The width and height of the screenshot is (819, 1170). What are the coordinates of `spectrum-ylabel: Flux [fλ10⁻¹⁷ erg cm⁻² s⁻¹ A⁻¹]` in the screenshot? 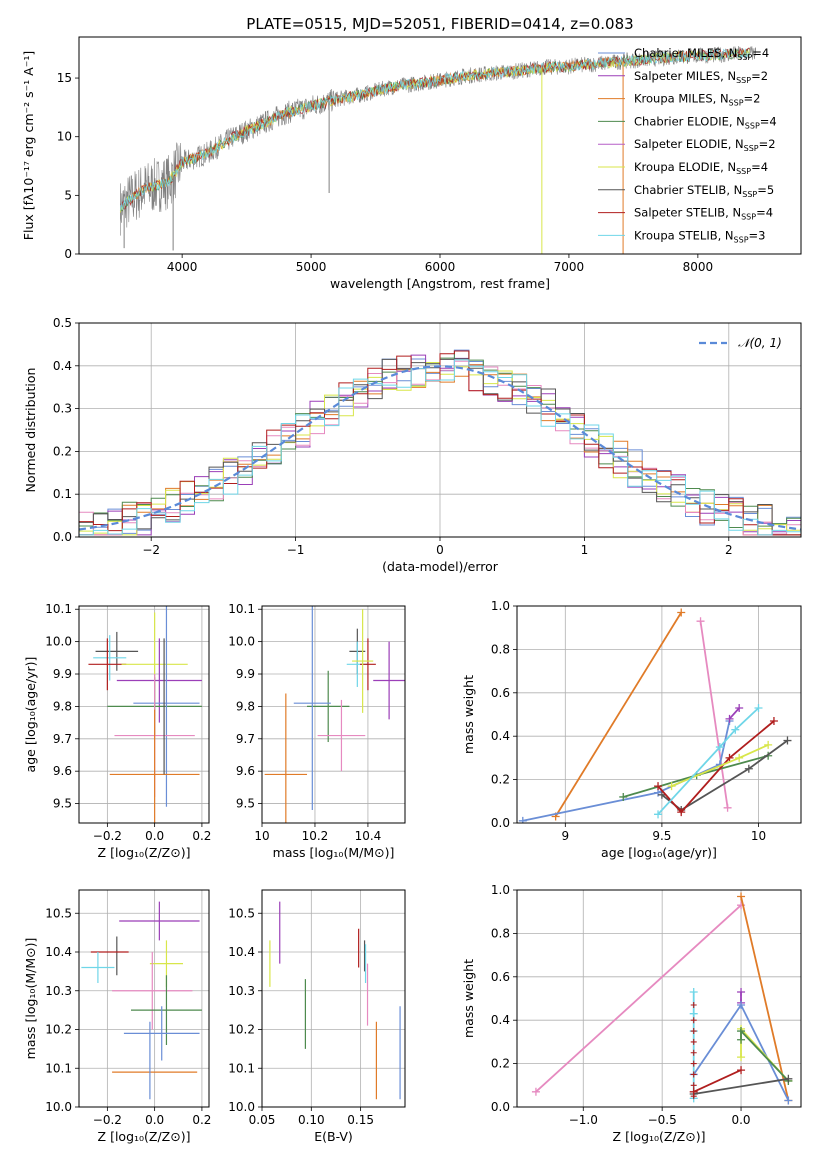 It's located at (28, 145).